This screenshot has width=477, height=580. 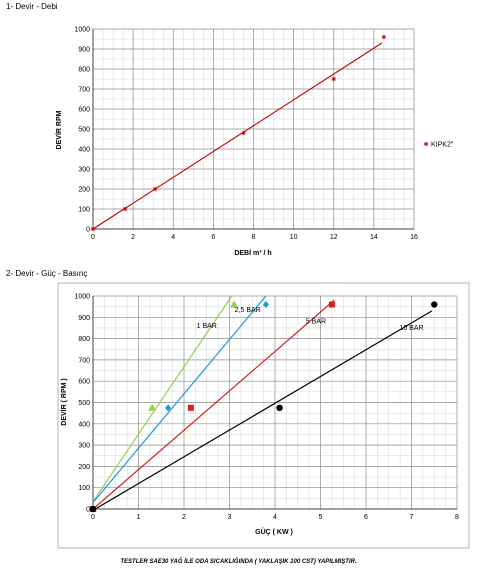 What do you see at coordinates (374, 237) in the screenshot?
I see `x-tick-label: 14` at bounding box center [374, 237].